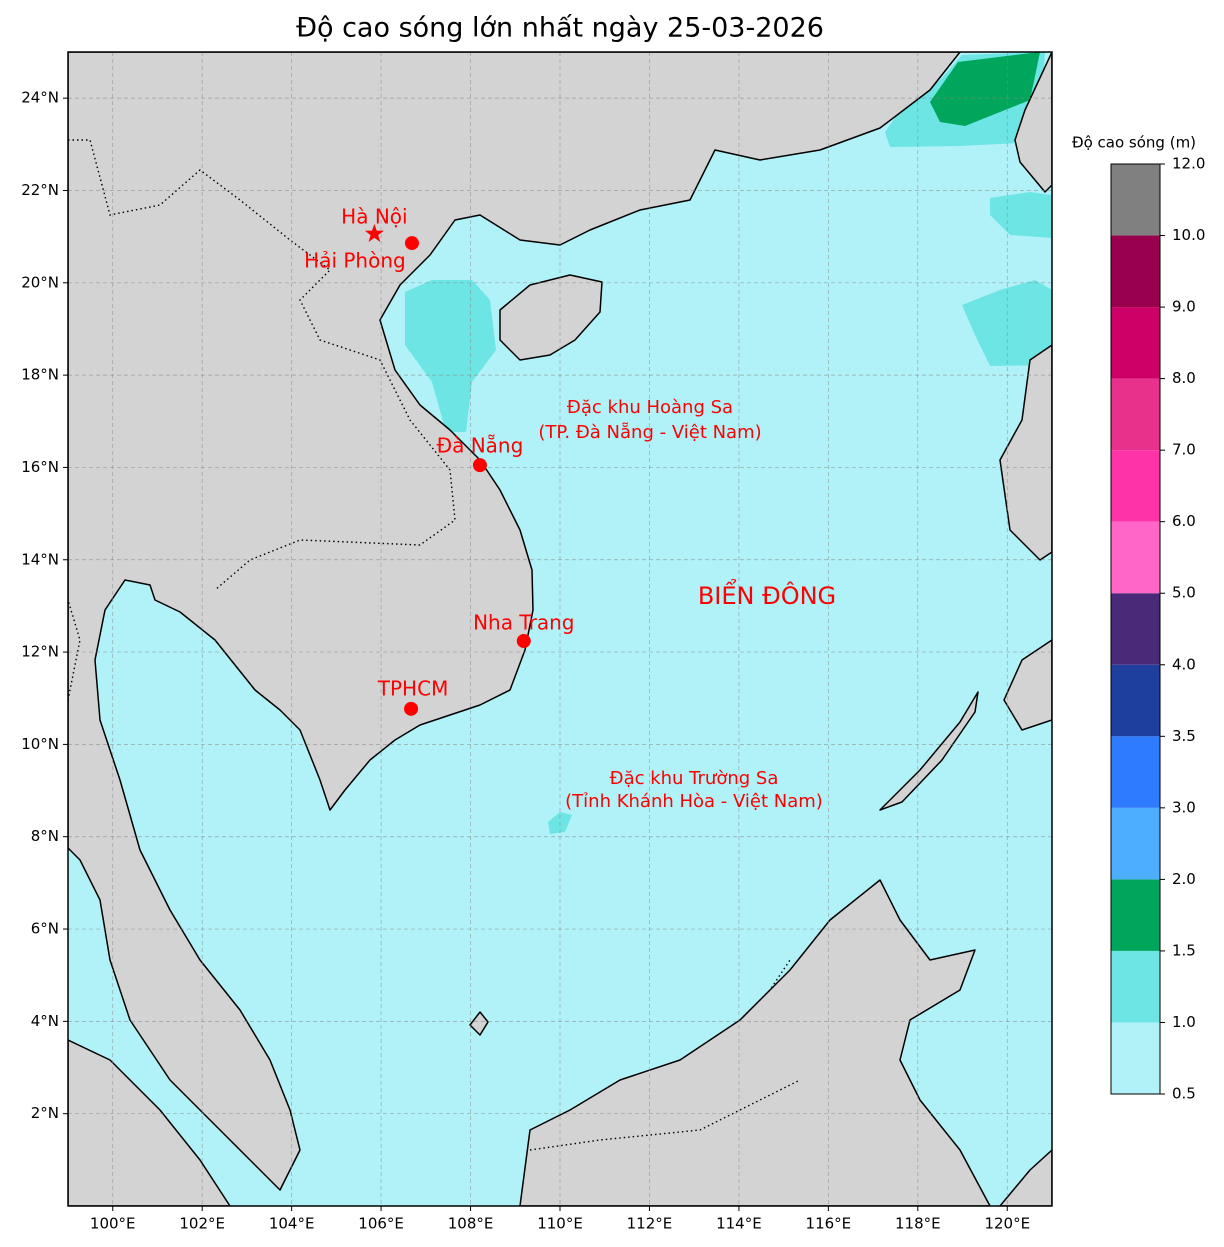  I want to click on city-label: TPHCM, so click(413, 688).